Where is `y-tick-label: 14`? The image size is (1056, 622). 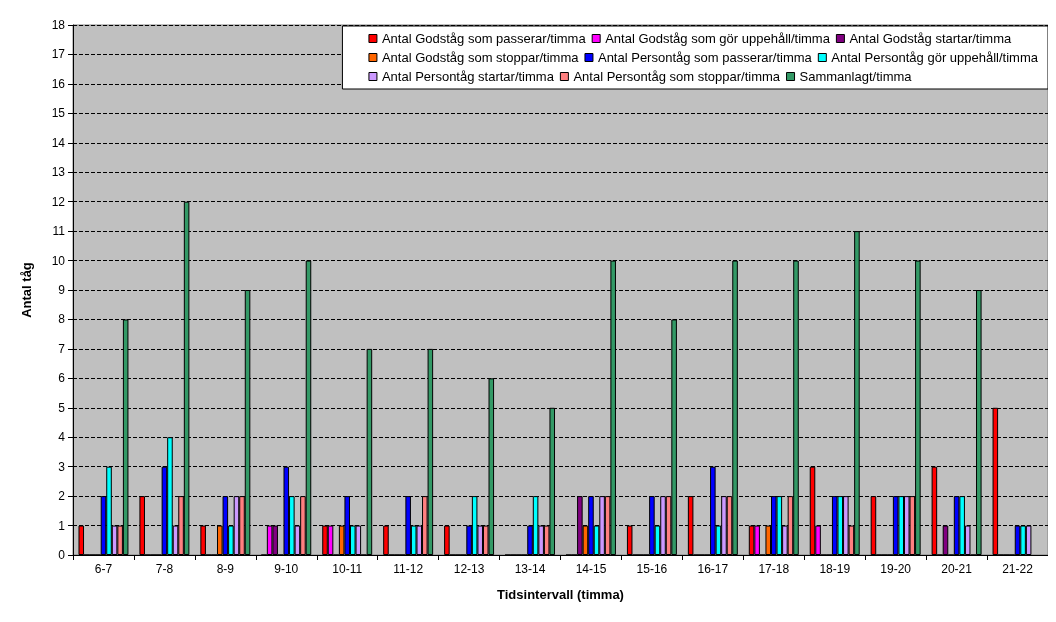 y-tick-label: 14 is located at coordinates (58, 142).